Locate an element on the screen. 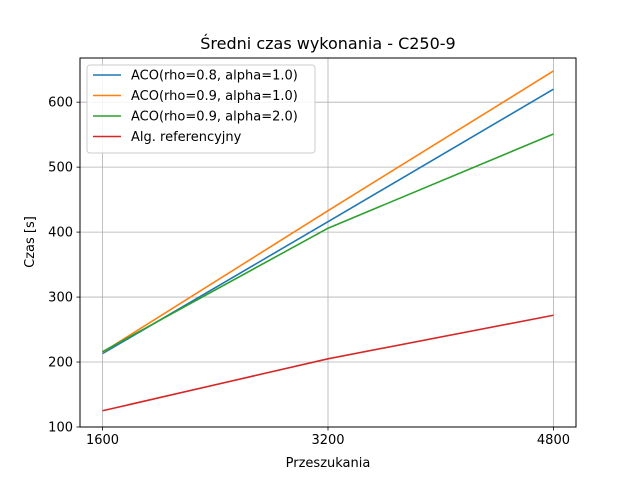 The image size is (640, 480). legend-label-4: Alg. referencyjny is located at coordinates (186, 137).